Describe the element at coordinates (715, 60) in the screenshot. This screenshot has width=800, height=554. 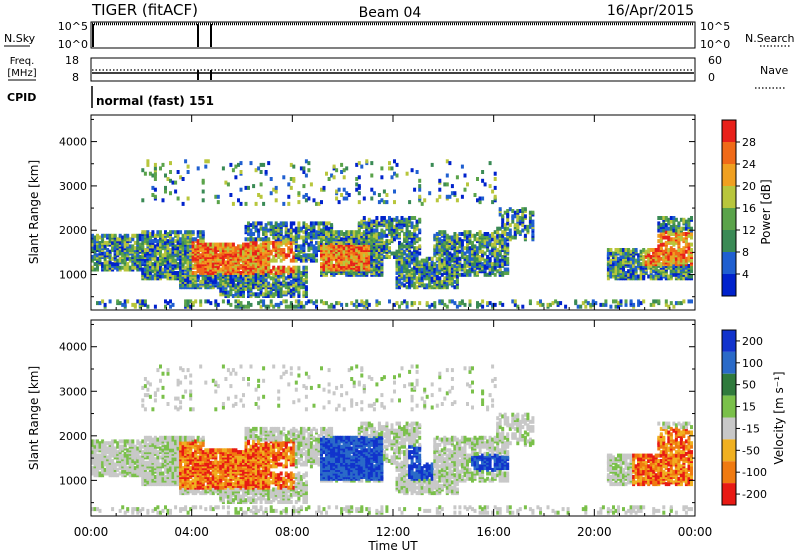
I see `nave-tick-high: 60` at that location.